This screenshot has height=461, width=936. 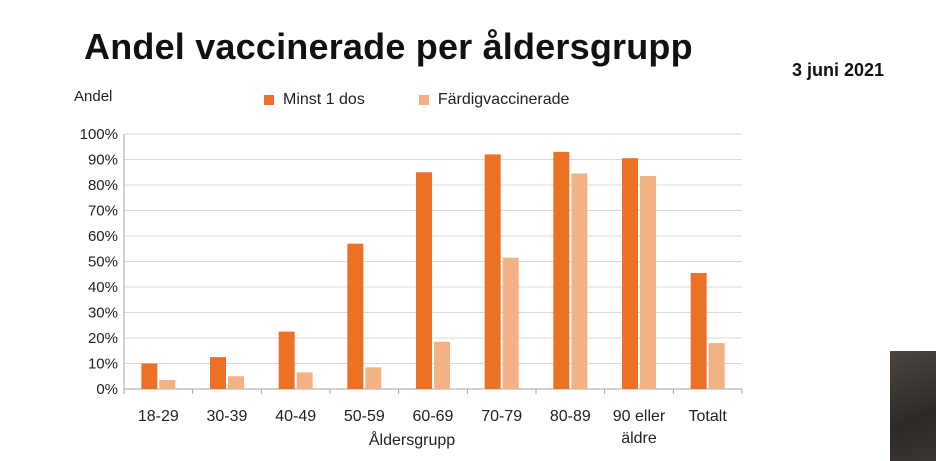 I want to click on legend-swatch-fardigvaccinerade, so click(x=423, y=100).